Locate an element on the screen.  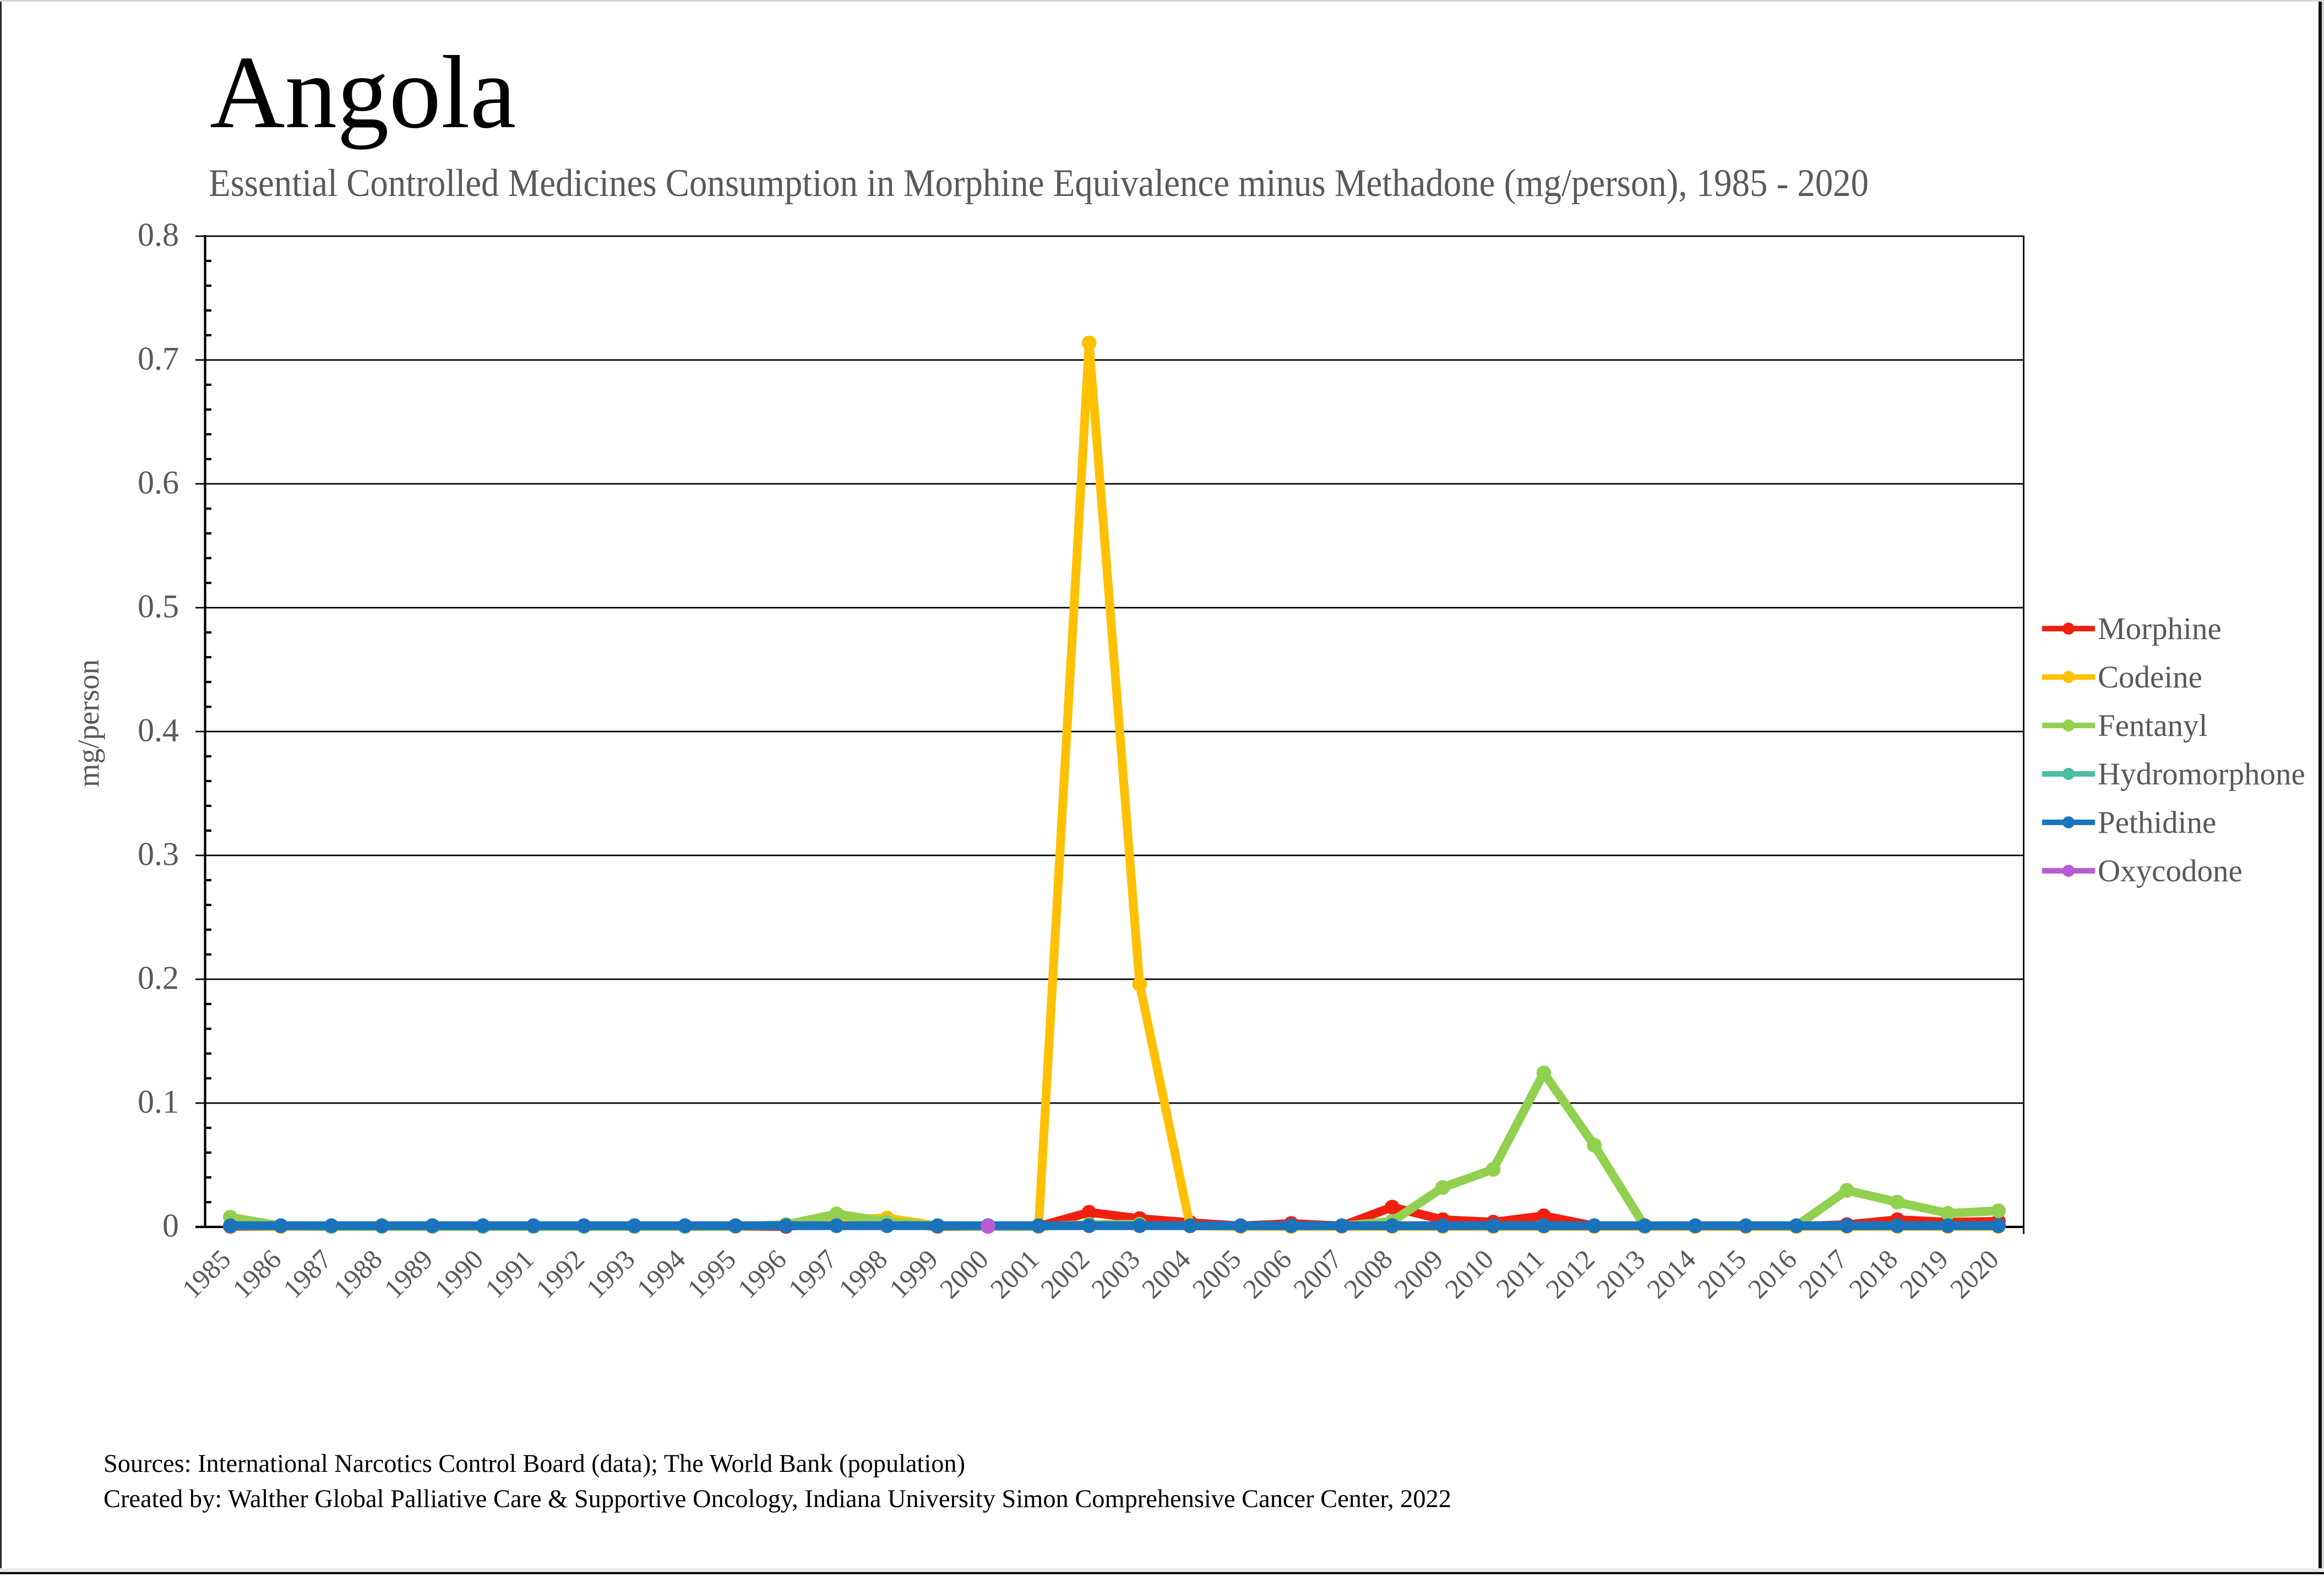
svg-text: Hydromorphone is located at coordinates (2201, 774).